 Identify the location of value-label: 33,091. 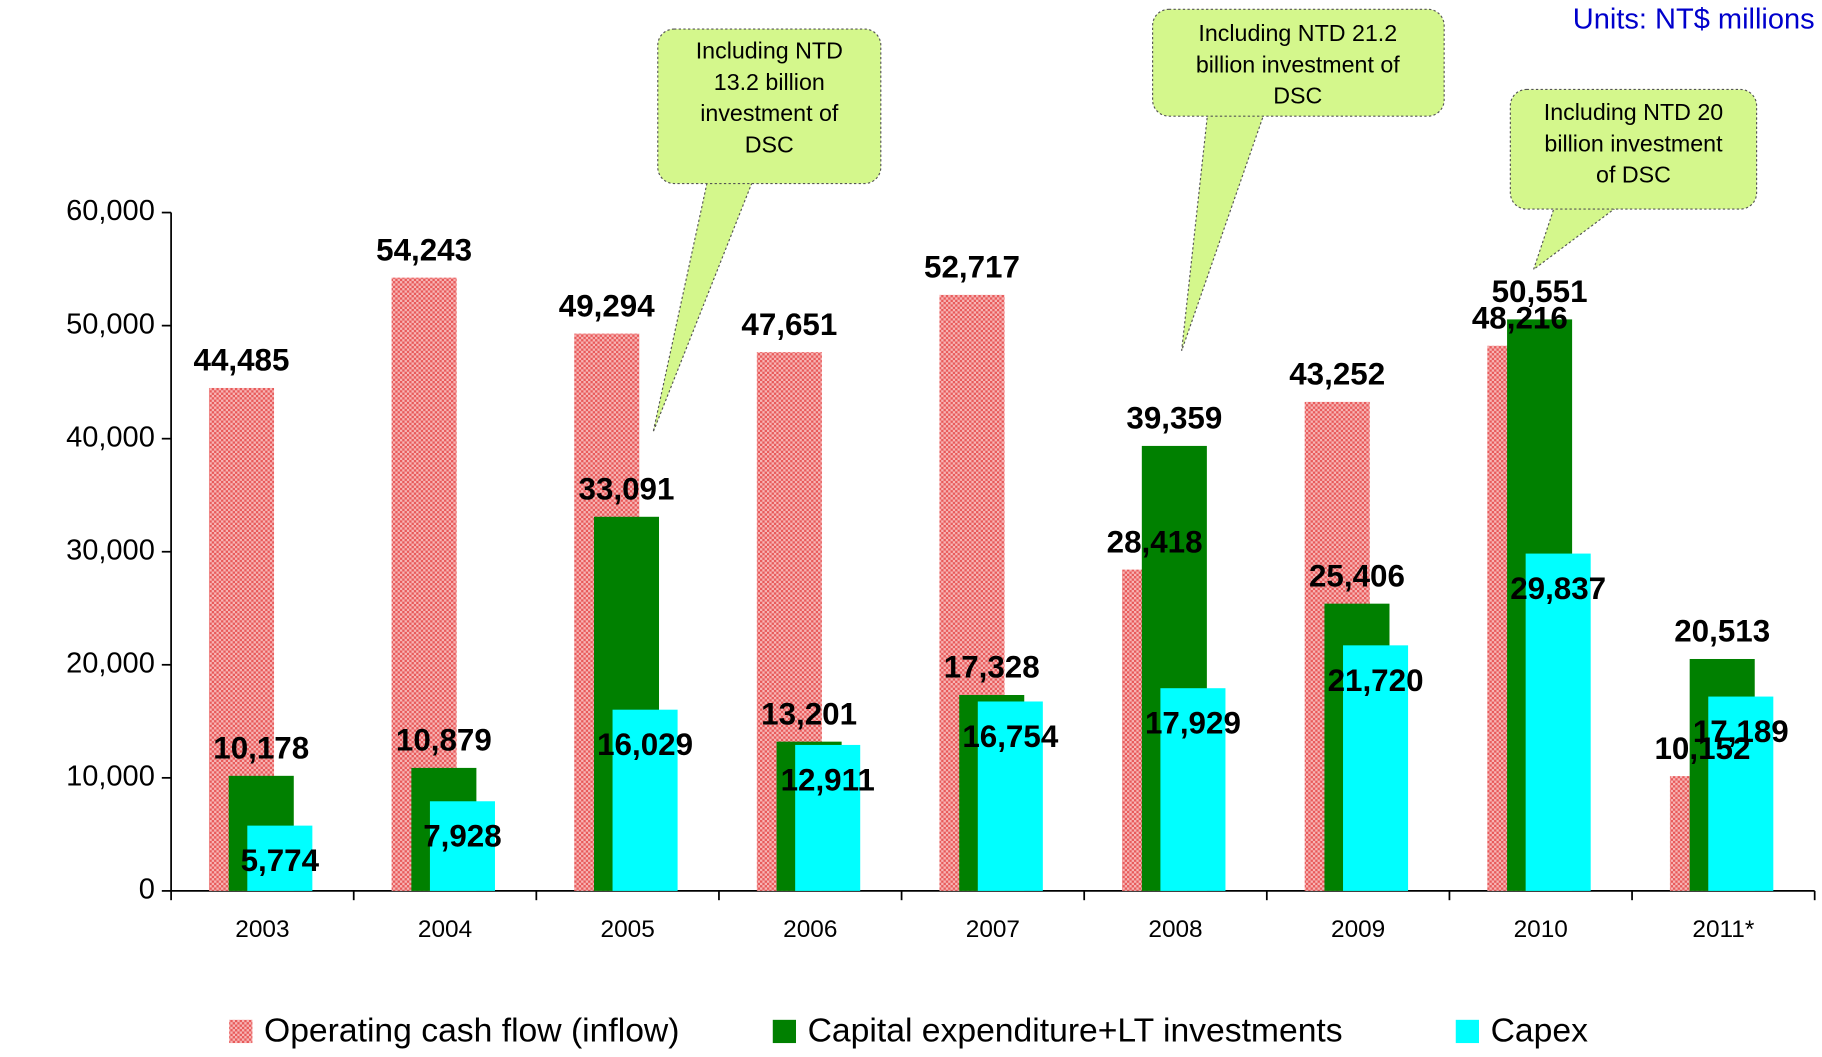
(627, 489).